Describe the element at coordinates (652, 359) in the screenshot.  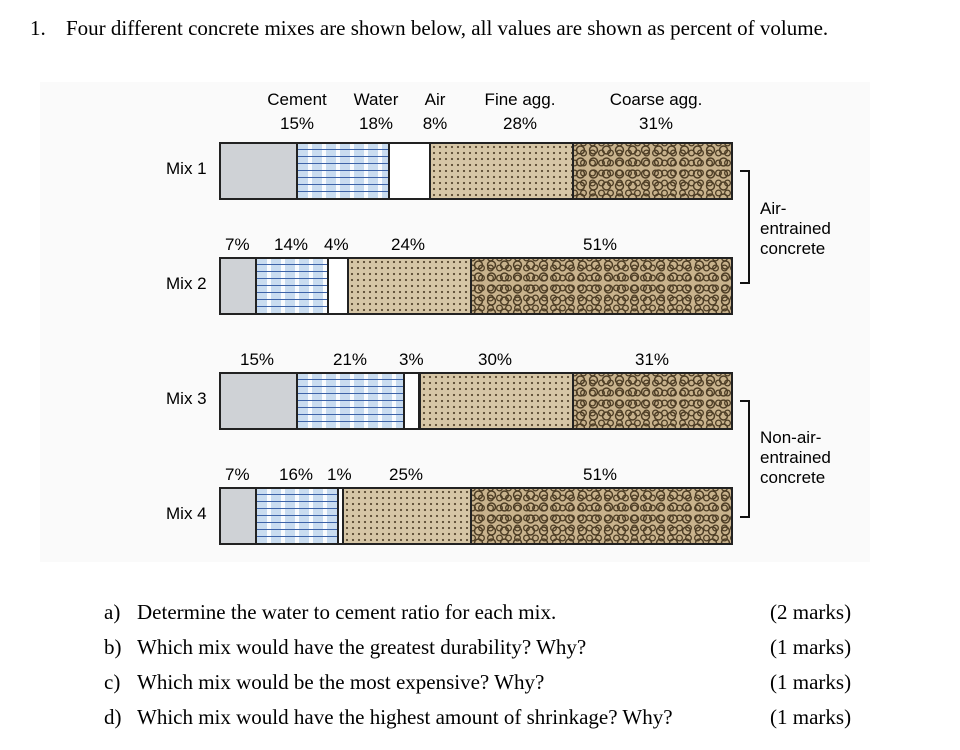
I see `mix-3-coarse-percent: 31%` at that location.